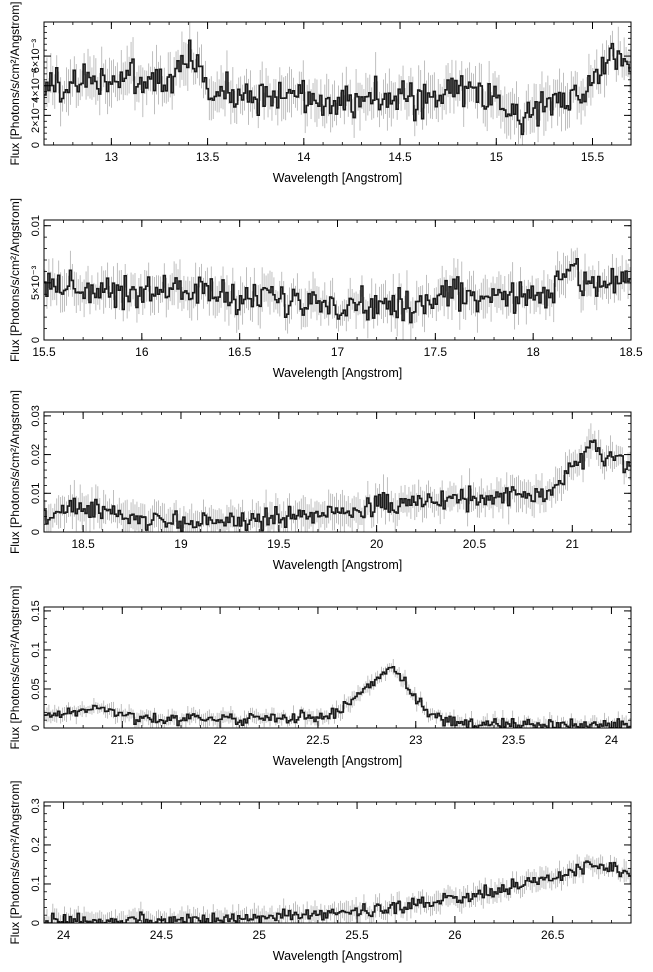 The width and height of the screenshot is (653, 972). I want to click on x-tick-label: 16.5, so click(240, 352).